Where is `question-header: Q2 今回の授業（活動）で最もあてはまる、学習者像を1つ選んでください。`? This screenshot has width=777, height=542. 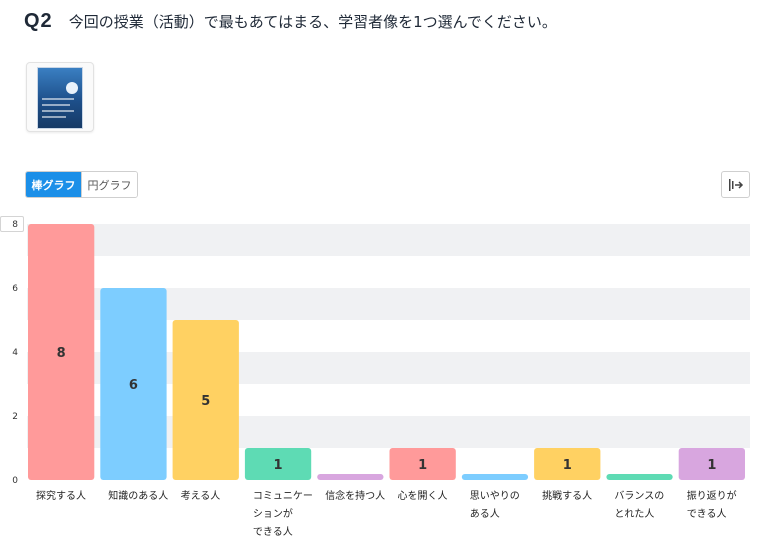
question-header: Q2 今回の授業（活動）で最もあてはまる、学習者像を1つ選んでください。 is located at coordinates (290, 21).